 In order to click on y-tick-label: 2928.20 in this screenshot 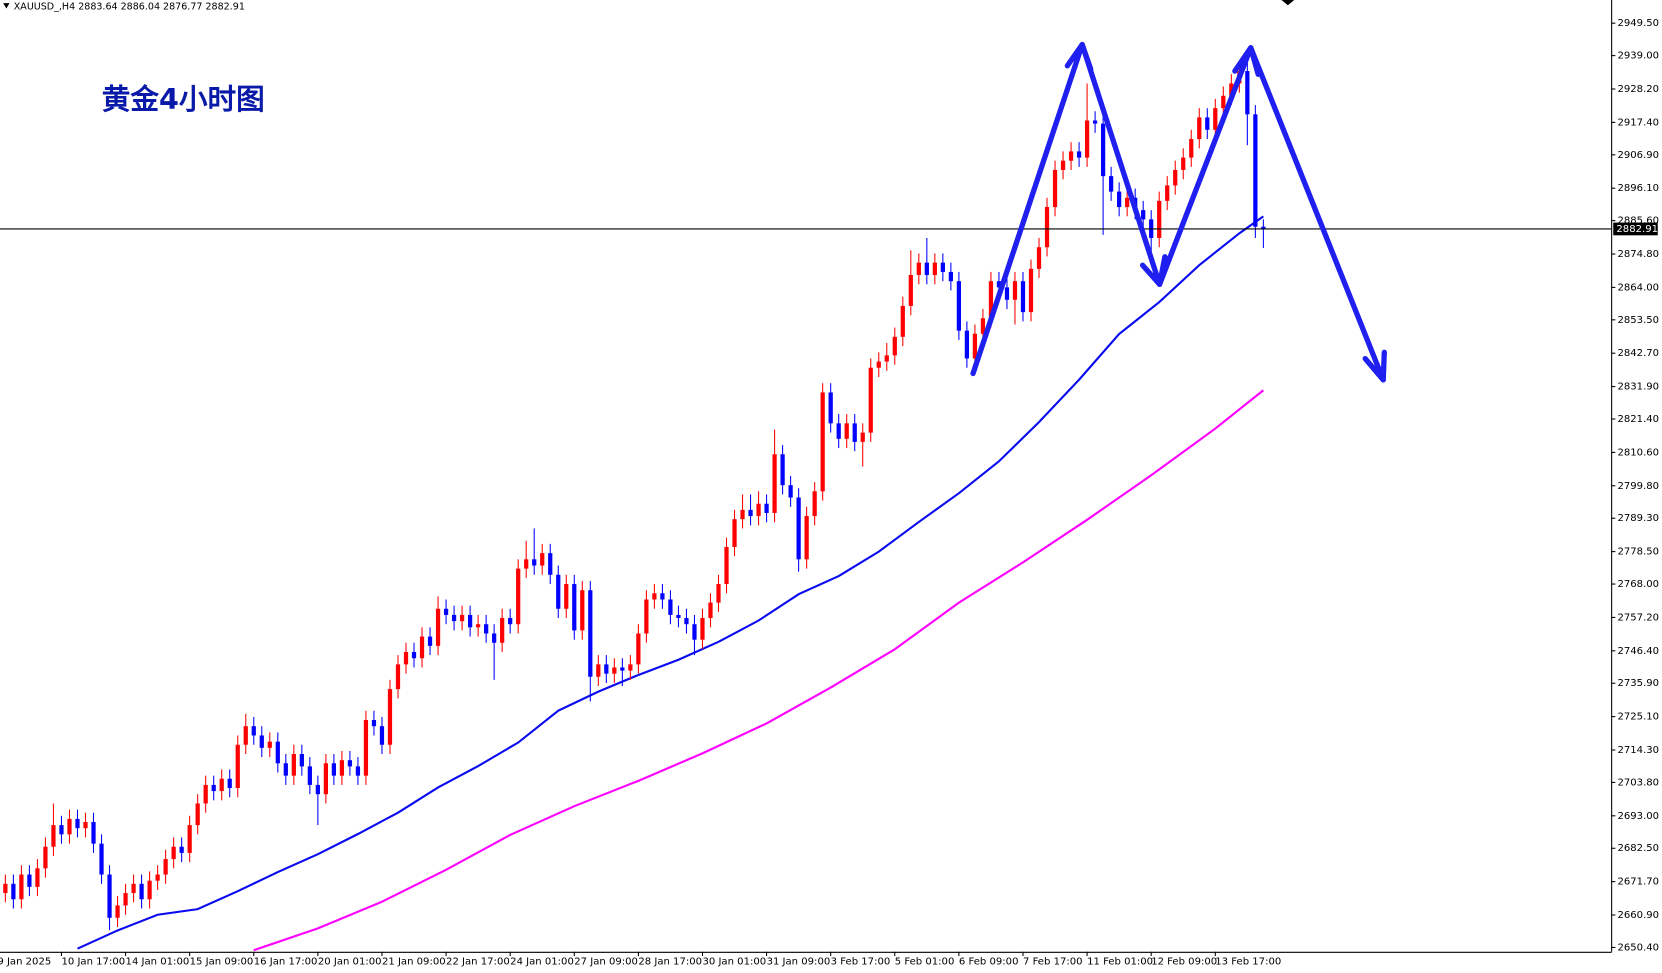, I will do `click(1638, 89)`.